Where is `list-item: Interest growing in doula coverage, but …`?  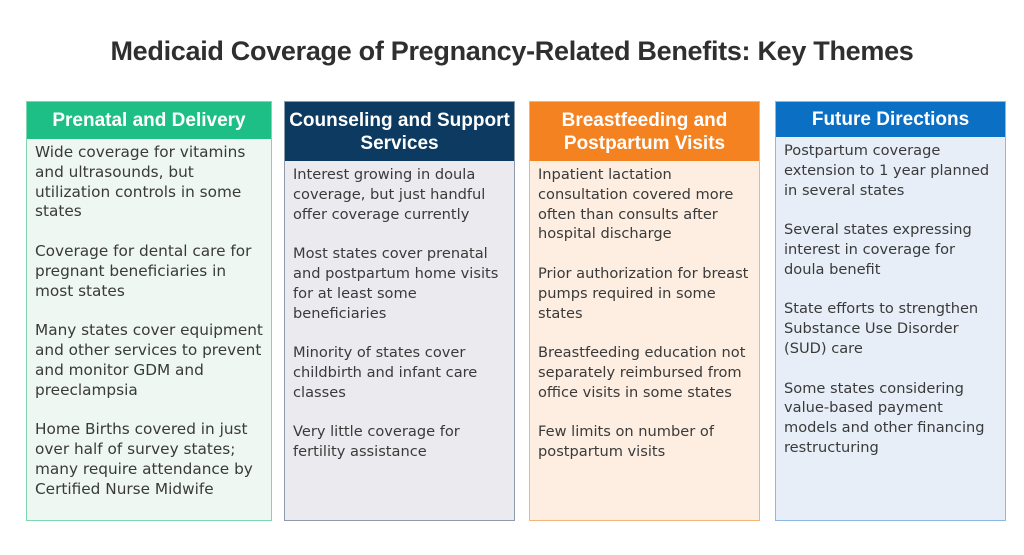 list-item: Interest growing in doula coverage, but … is located at coordinates (389, 194).